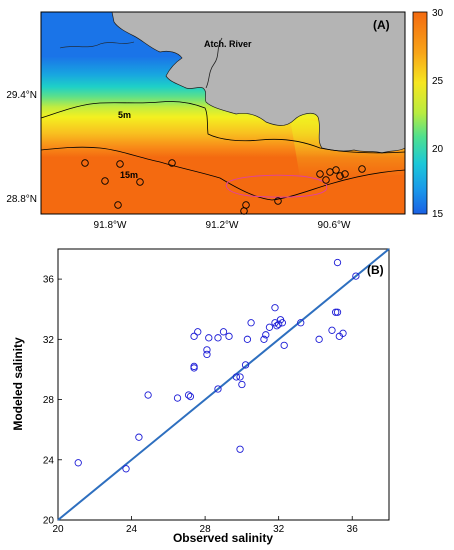  Describe the element at coordinates (438, 149) in the screenshot. I see `colorbar-tick-label: 20` at that location.